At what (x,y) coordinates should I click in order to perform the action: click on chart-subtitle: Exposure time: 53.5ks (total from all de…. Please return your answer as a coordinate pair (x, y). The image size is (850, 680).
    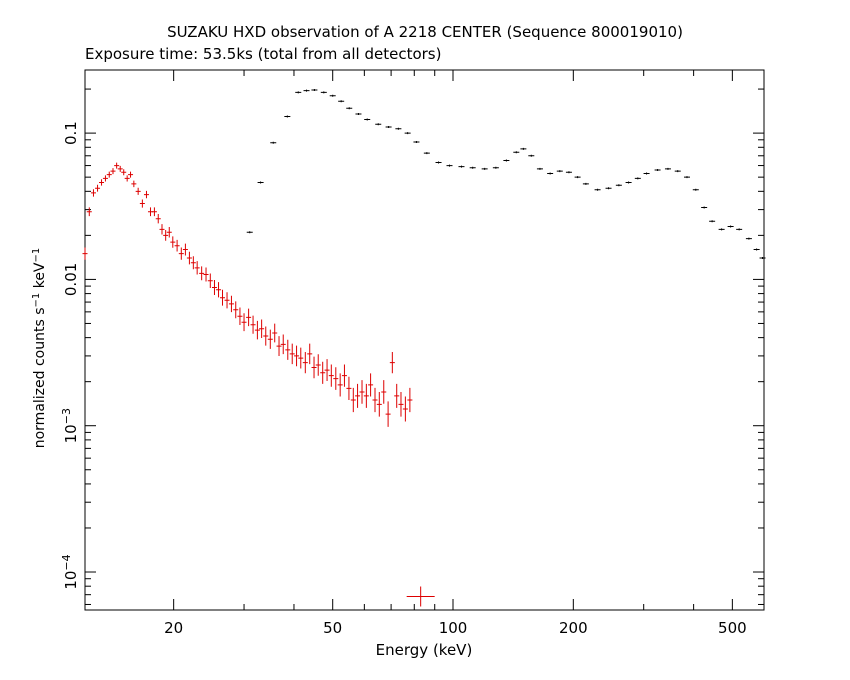
    Looking at the image, I should click on (263, 54).